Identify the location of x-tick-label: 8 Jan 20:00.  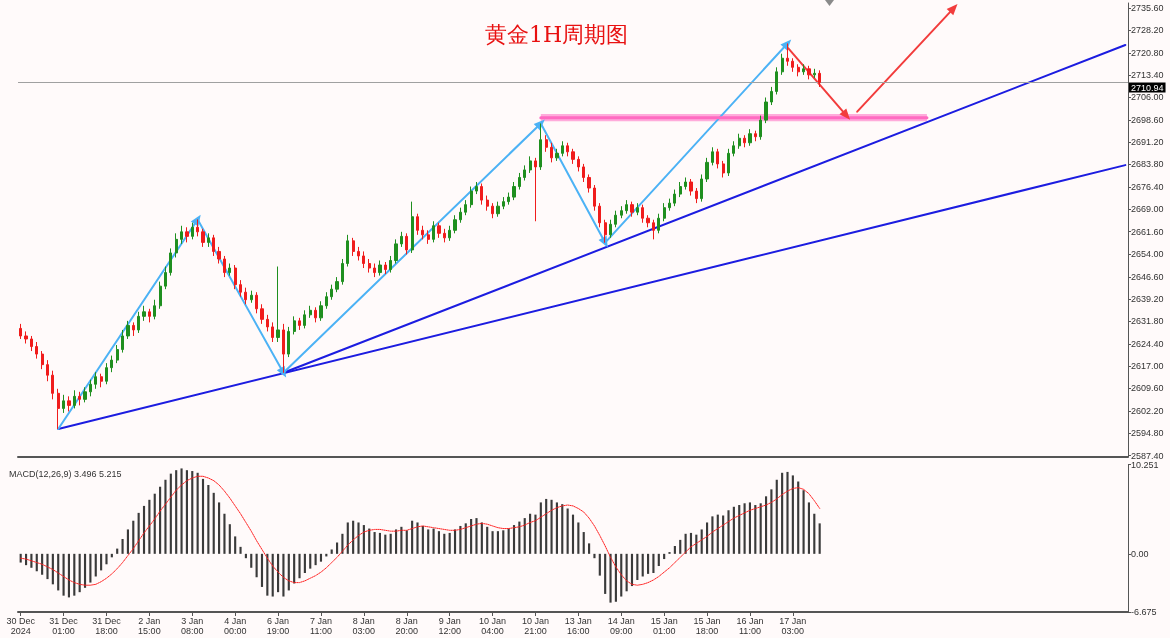
(407, 626).